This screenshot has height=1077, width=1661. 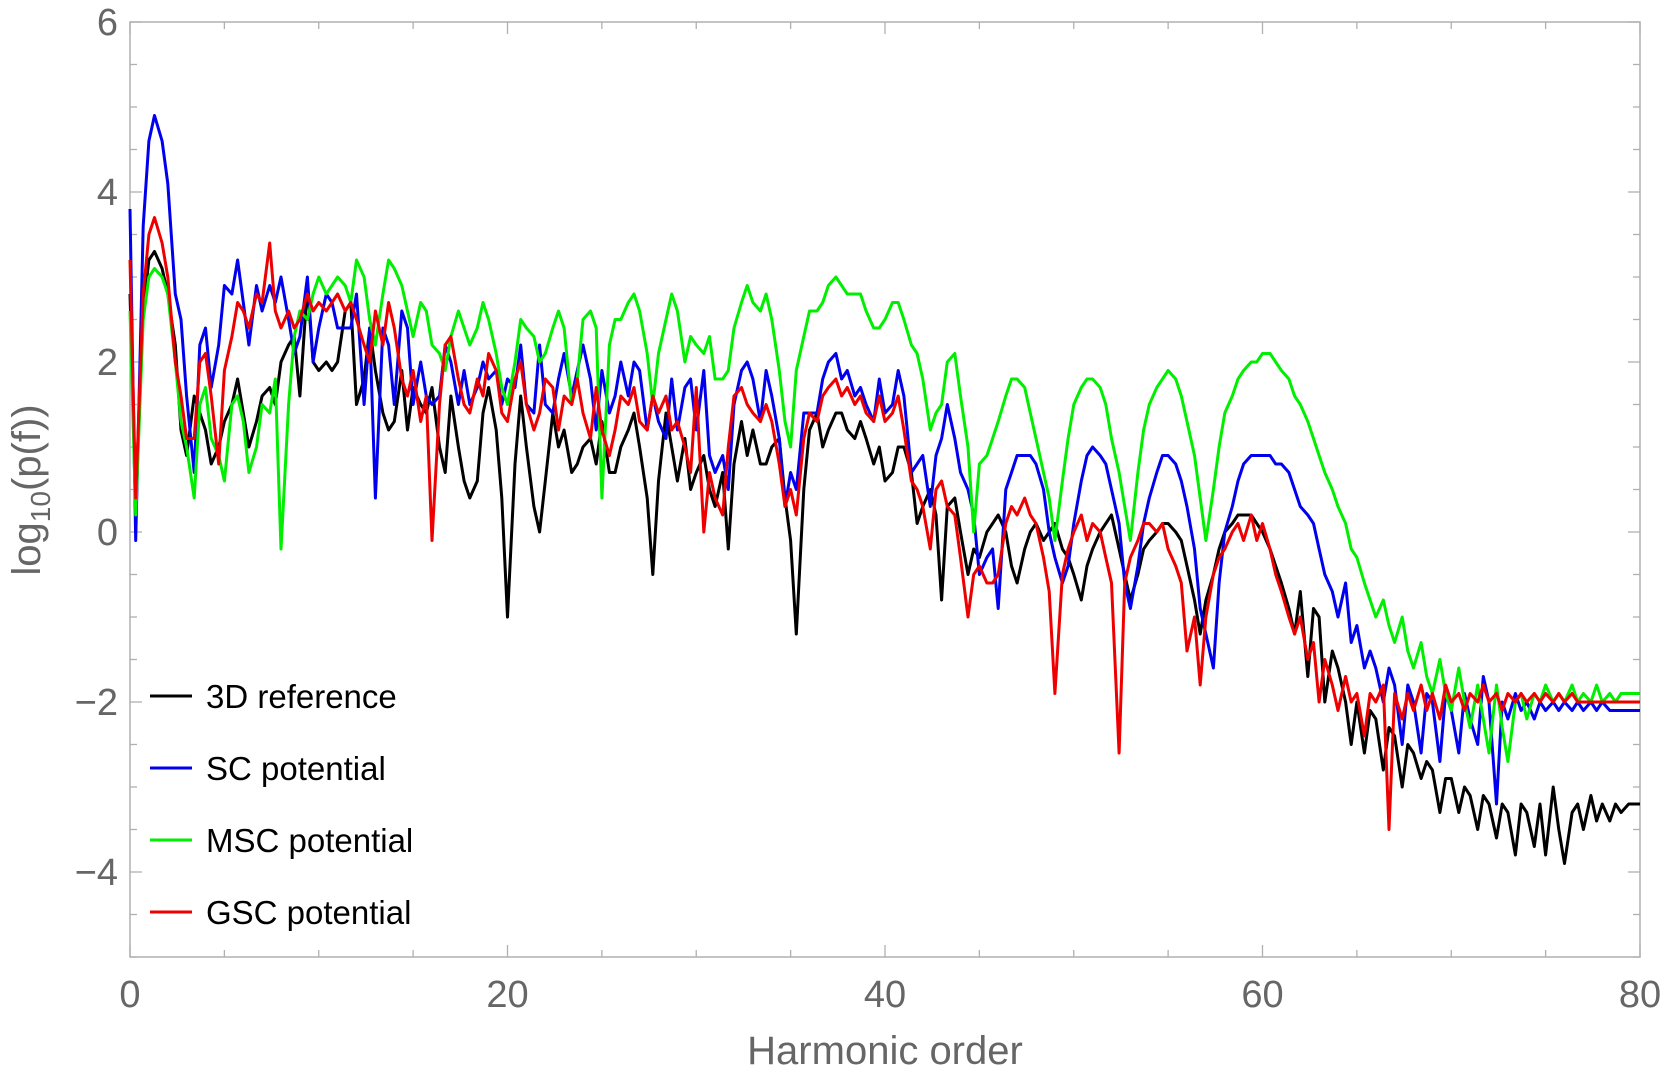 I want to click on y-tick-label: 2, so click(x=107, y=363).